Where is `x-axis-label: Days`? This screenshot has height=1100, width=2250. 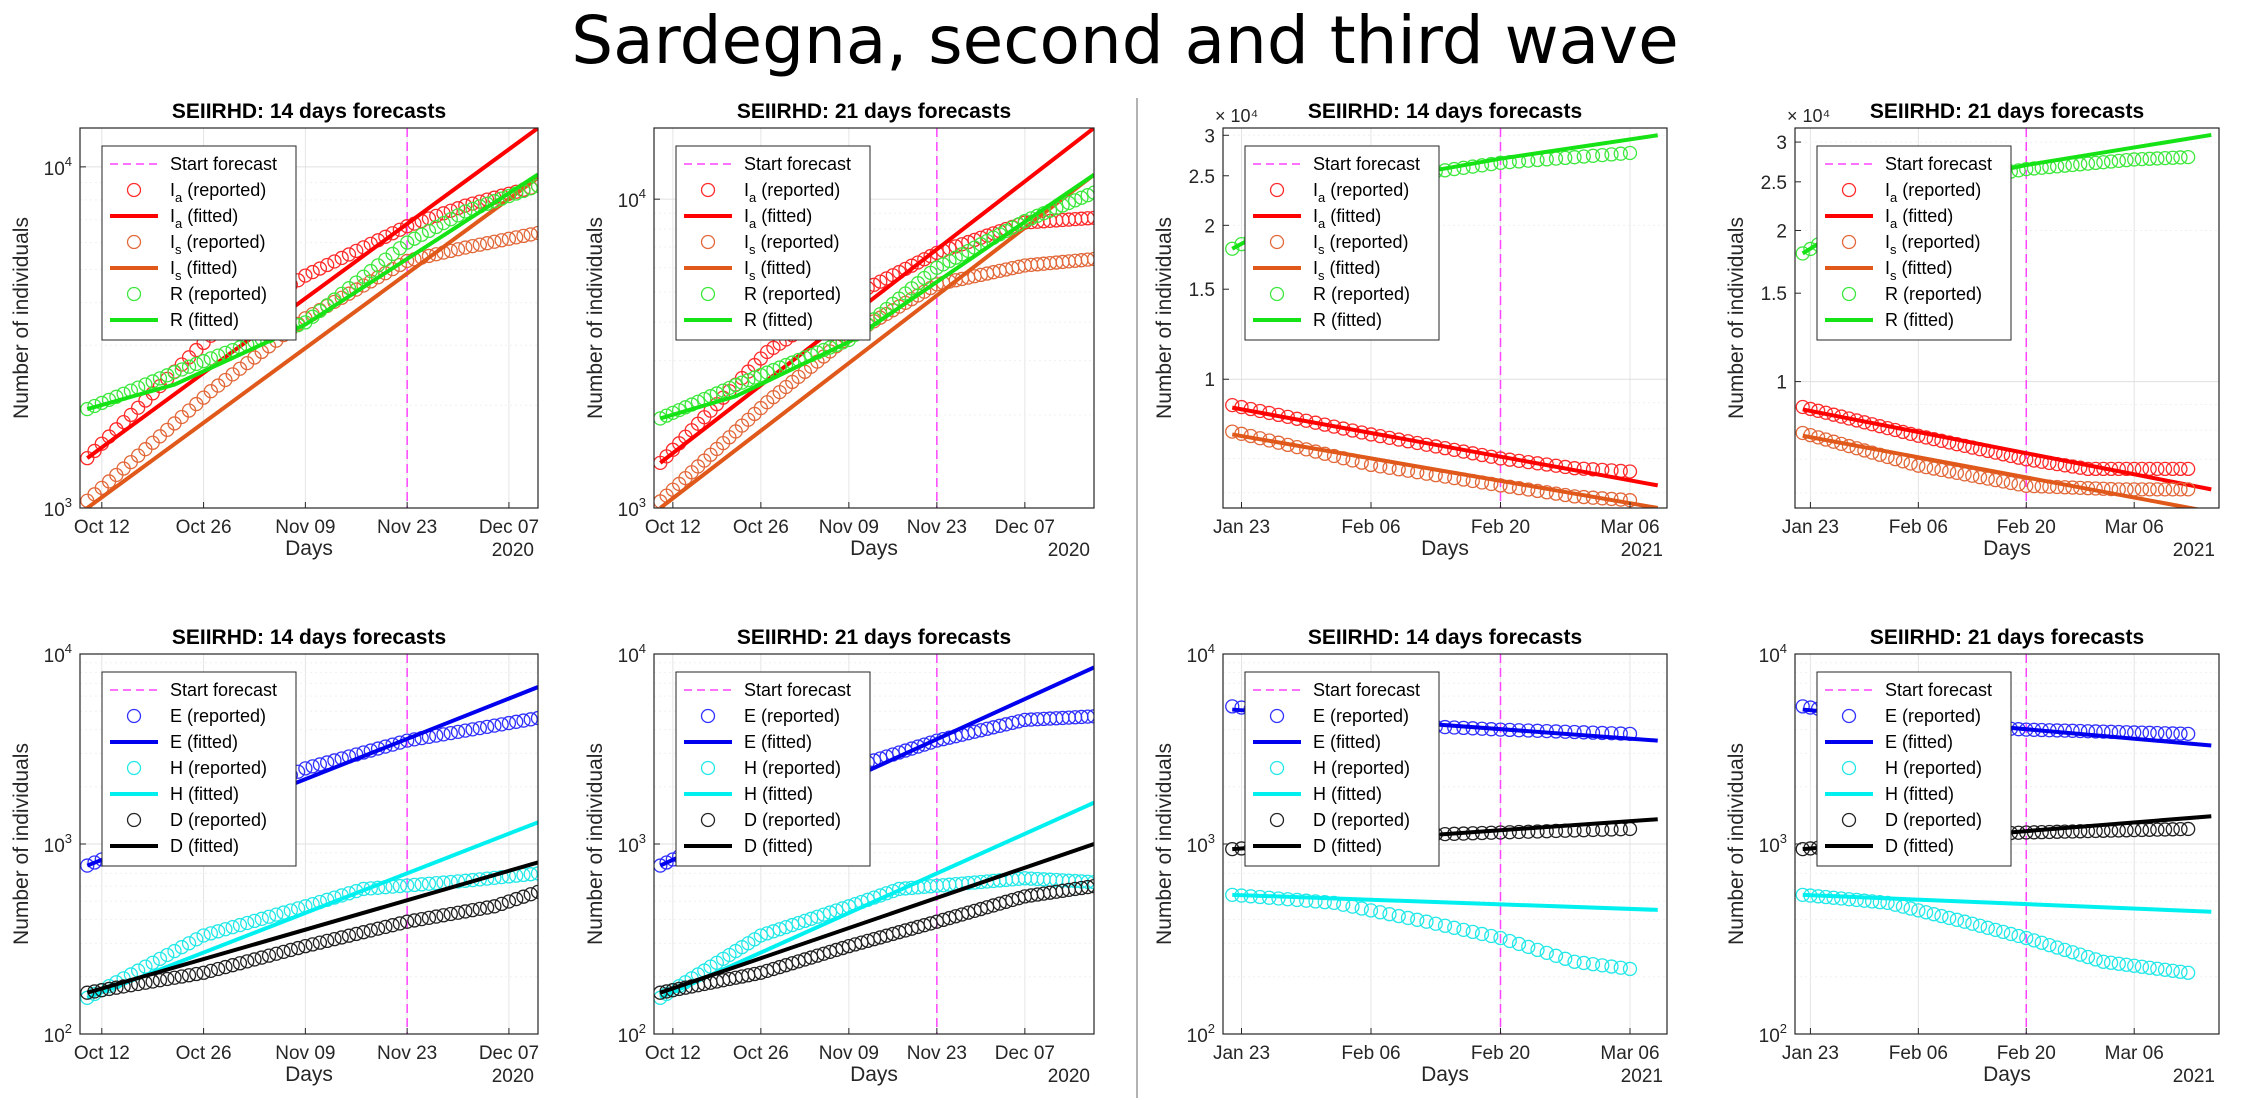 x-axis-label: Days is located at coordinates (2007, 1074).